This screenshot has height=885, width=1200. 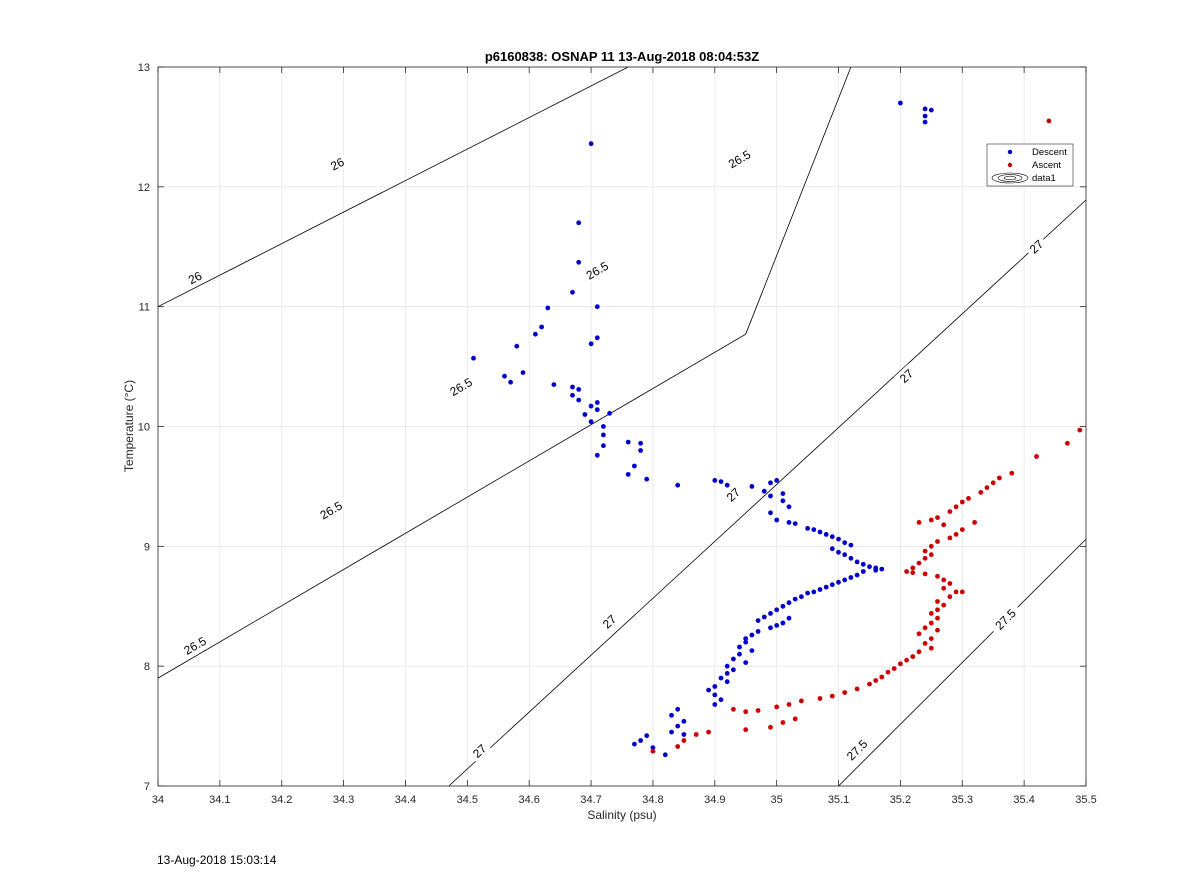 I want to click on x-tick-label: 34.6, so click(x=528, y=800).